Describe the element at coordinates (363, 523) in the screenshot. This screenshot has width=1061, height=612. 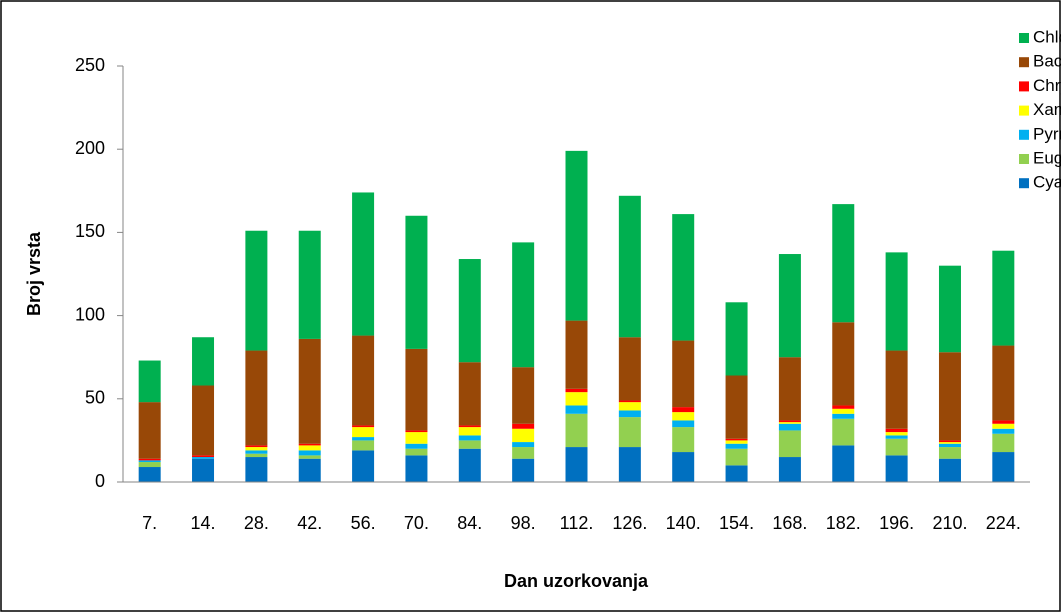
I see `x-tick-label: 56.` at that location.